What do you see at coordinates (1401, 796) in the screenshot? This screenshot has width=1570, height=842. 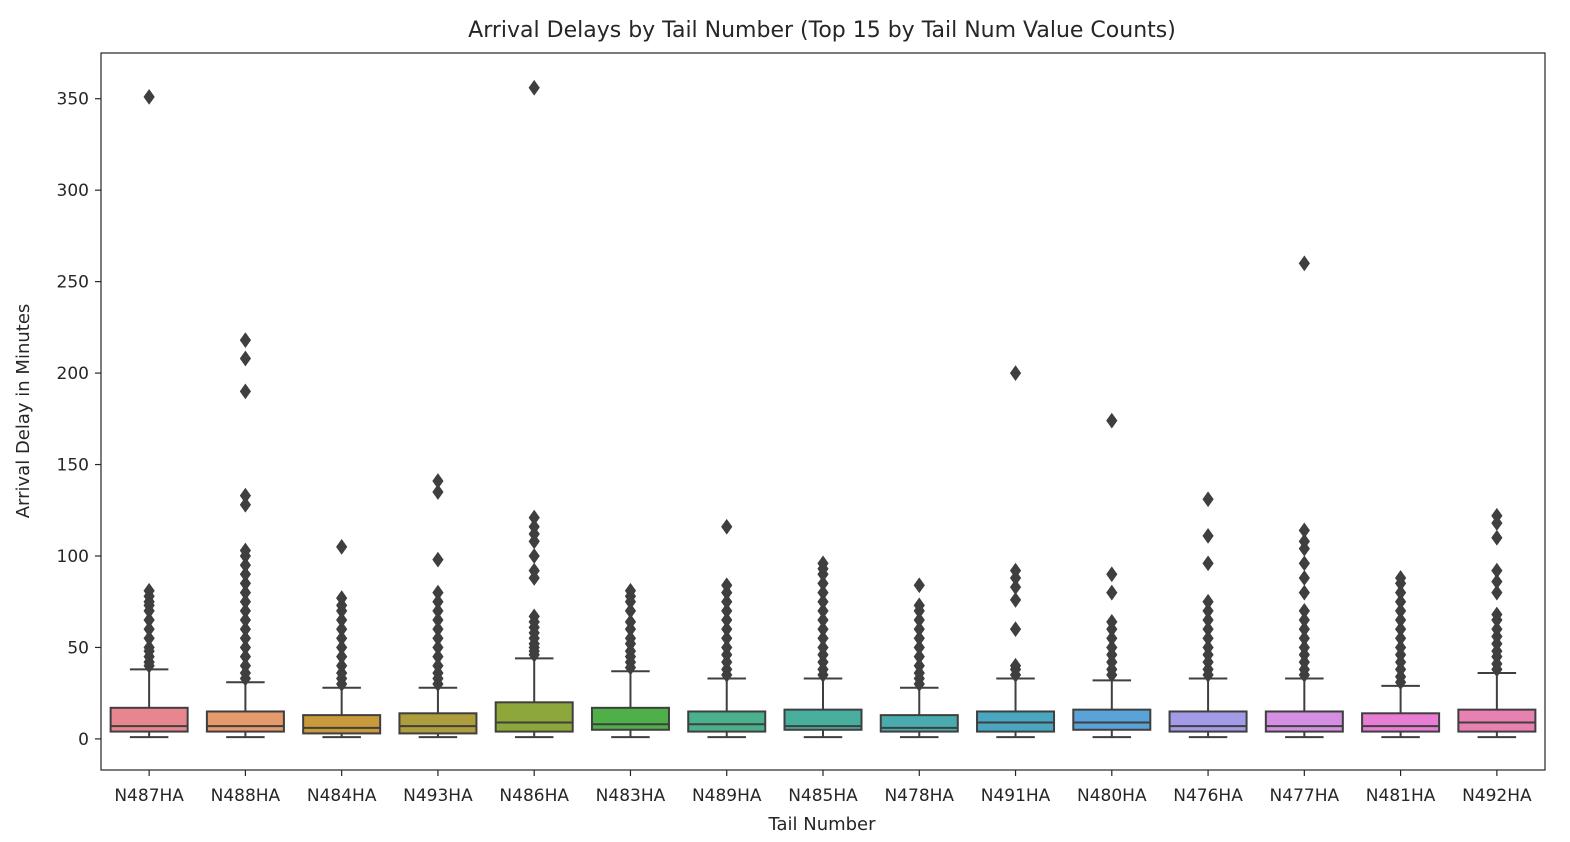 I see `x-tick-label: N481HA` at bounding box center [1401, 796].